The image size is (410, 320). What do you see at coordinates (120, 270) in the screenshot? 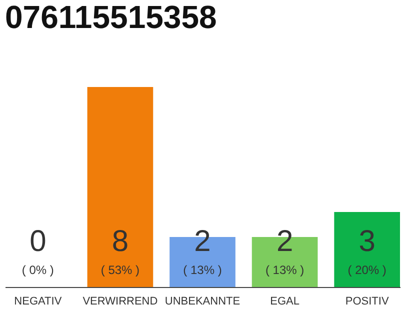
I see `annotation: ( 53% )` at bounding box center [120, 270].